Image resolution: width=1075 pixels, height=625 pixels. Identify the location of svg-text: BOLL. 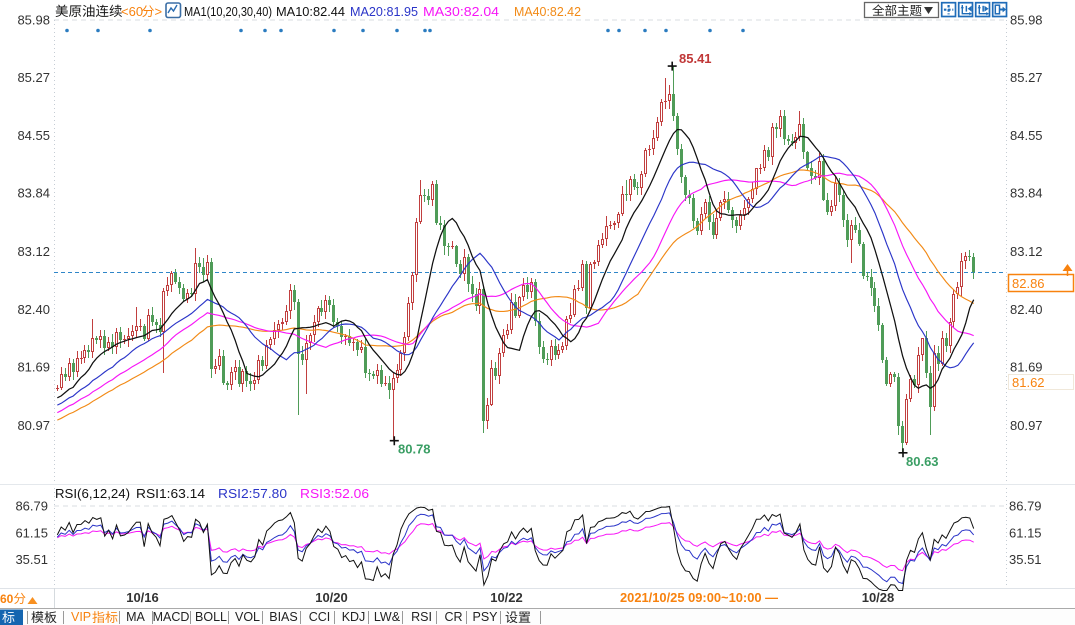
(211, 617).